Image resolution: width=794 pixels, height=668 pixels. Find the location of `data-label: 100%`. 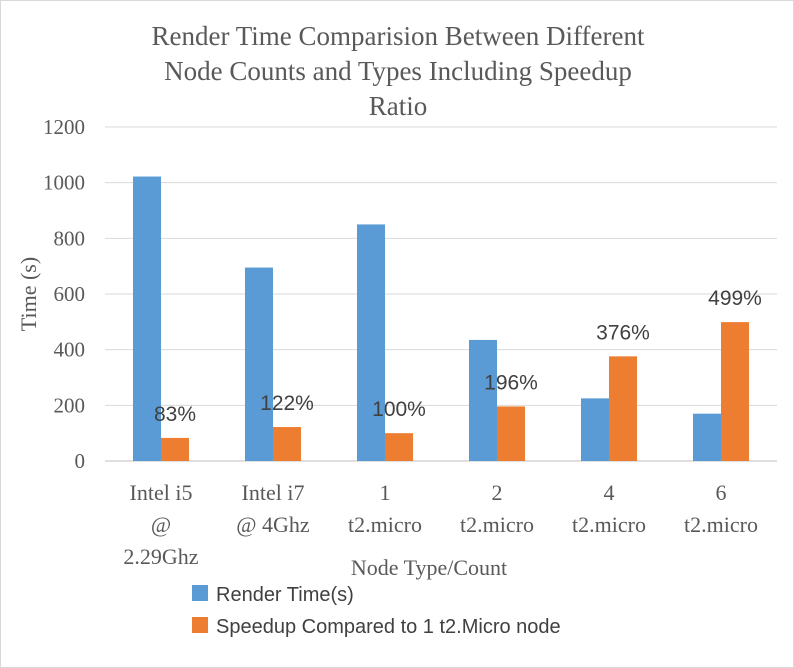

data-label: 100% is located at coordinates (399, 409).